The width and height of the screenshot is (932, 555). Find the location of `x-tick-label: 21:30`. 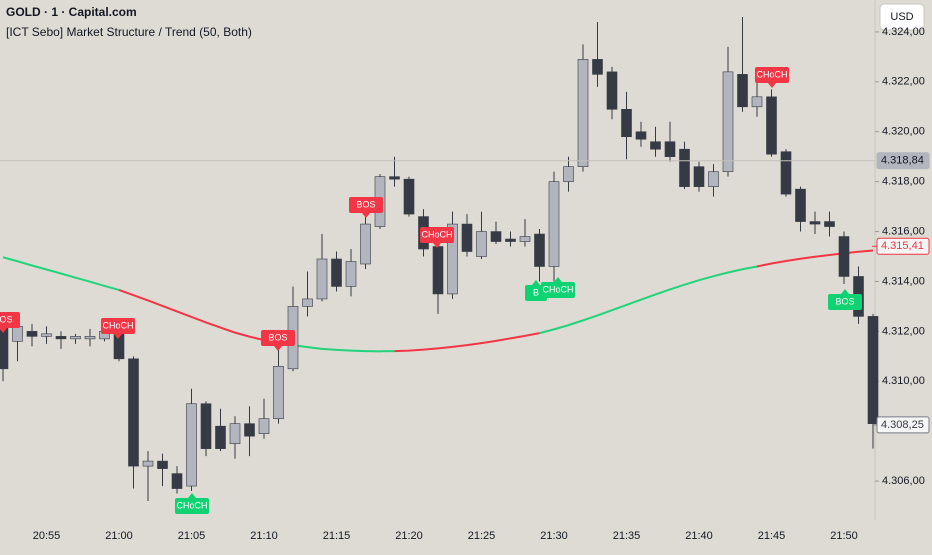

x-tick-label: 21:30 is located at coordinates (554, 536).